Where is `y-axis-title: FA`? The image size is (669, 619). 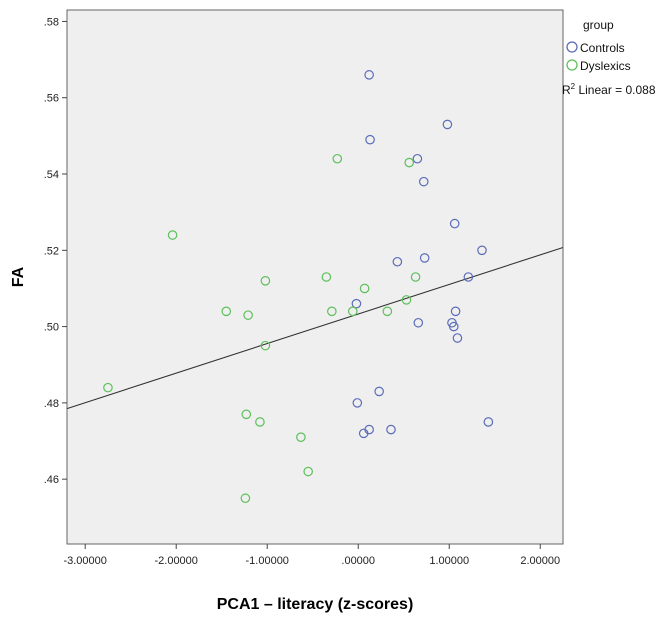 y-axis-title: FA is located at coordinates (18, 276).